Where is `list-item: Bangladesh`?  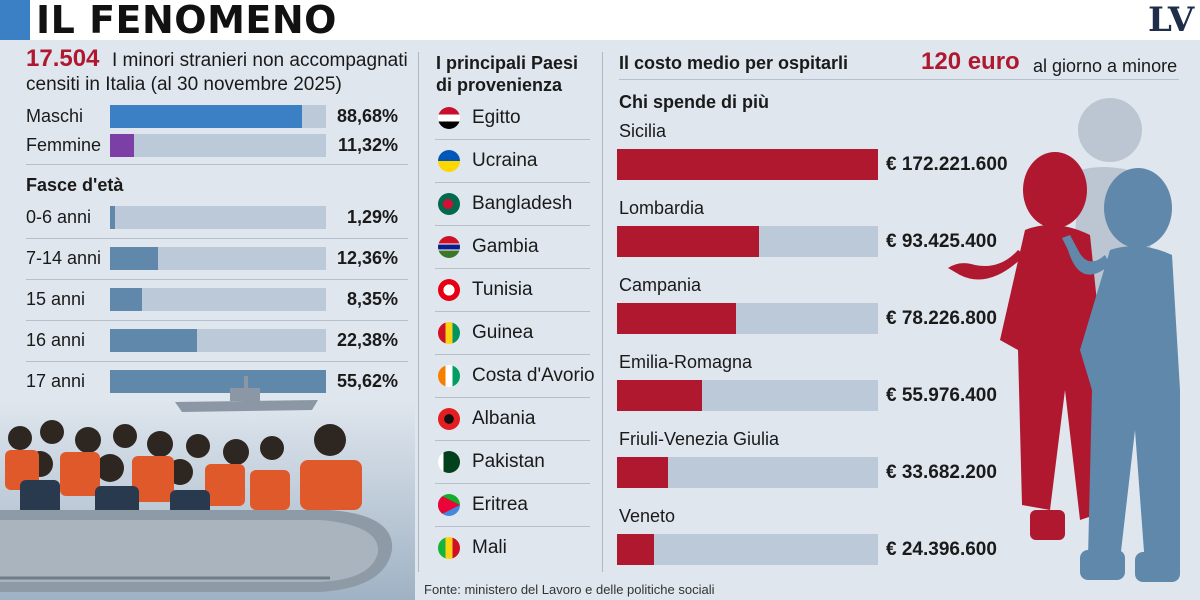 list-item: Bangladesh is located at coordinates (505, 204).